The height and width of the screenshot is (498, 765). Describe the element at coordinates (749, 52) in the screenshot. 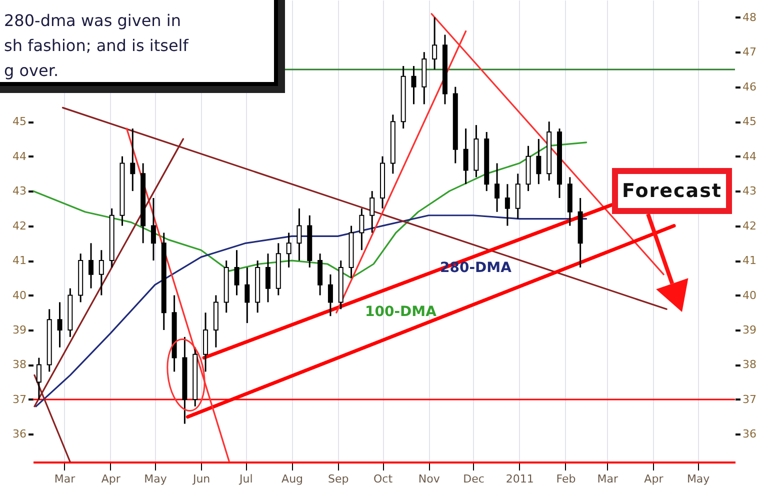

I see `y2-tick-label: 47` at that location.